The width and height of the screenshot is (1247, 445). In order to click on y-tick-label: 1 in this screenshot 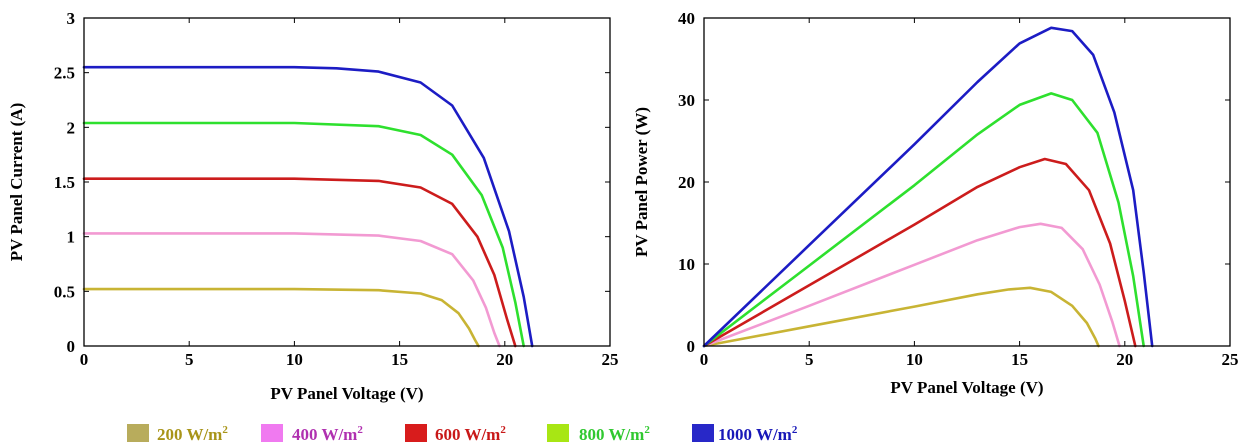, I will do `click(71, 237)`.